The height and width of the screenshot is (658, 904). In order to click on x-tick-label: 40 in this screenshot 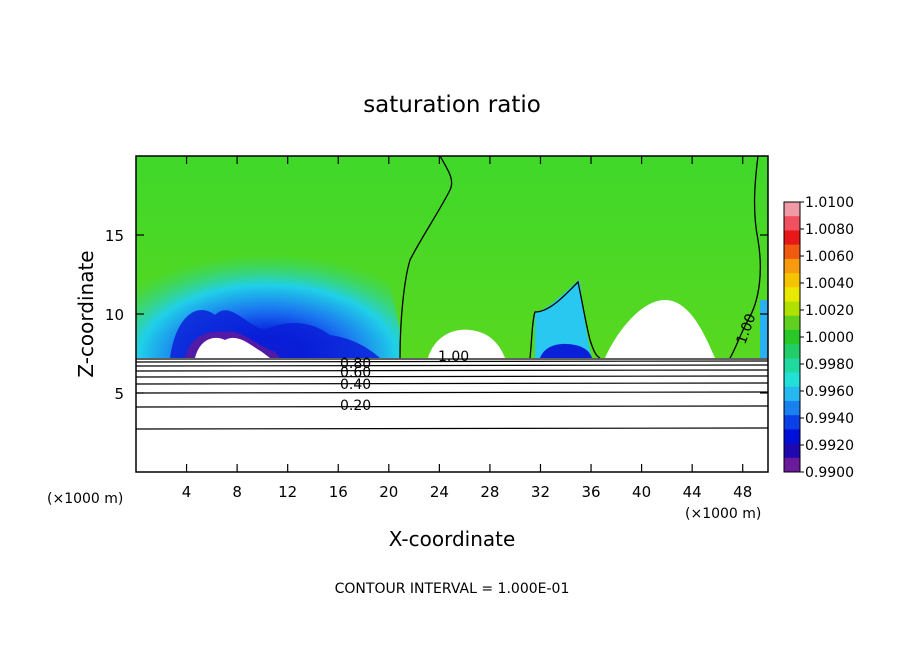, I will do `click(641, 492)`.